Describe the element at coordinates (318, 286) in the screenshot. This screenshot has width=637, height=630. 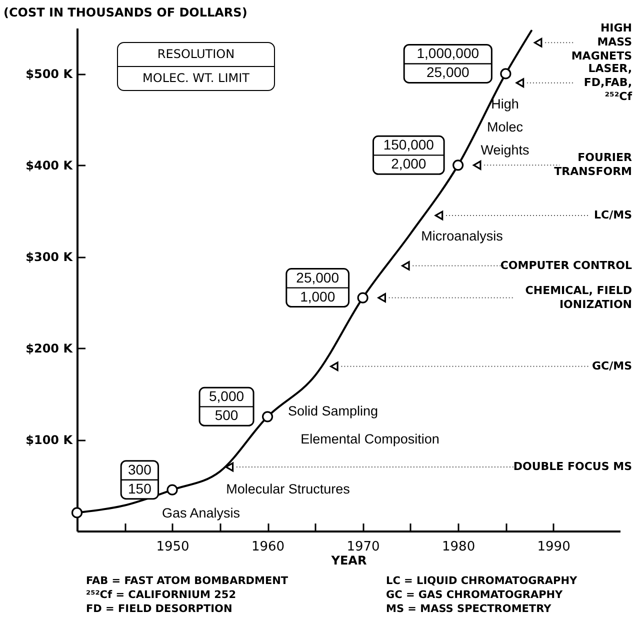
I see `annotation: 25,000 1,000` at that location.